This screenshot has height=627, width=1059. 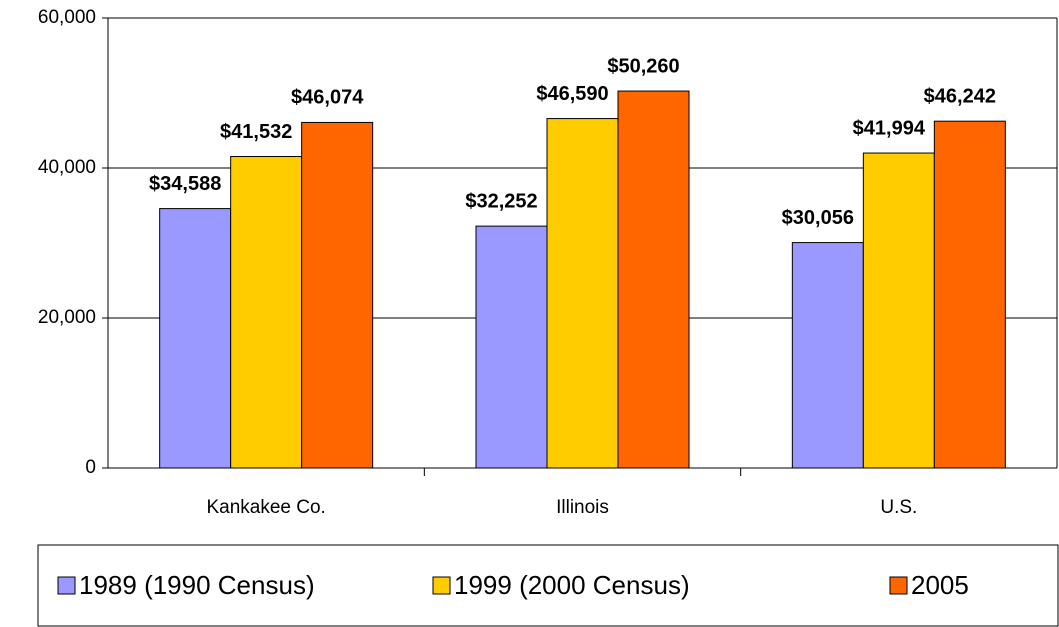 I want to click on value-label: $34,588, so click(x=185, y=184).